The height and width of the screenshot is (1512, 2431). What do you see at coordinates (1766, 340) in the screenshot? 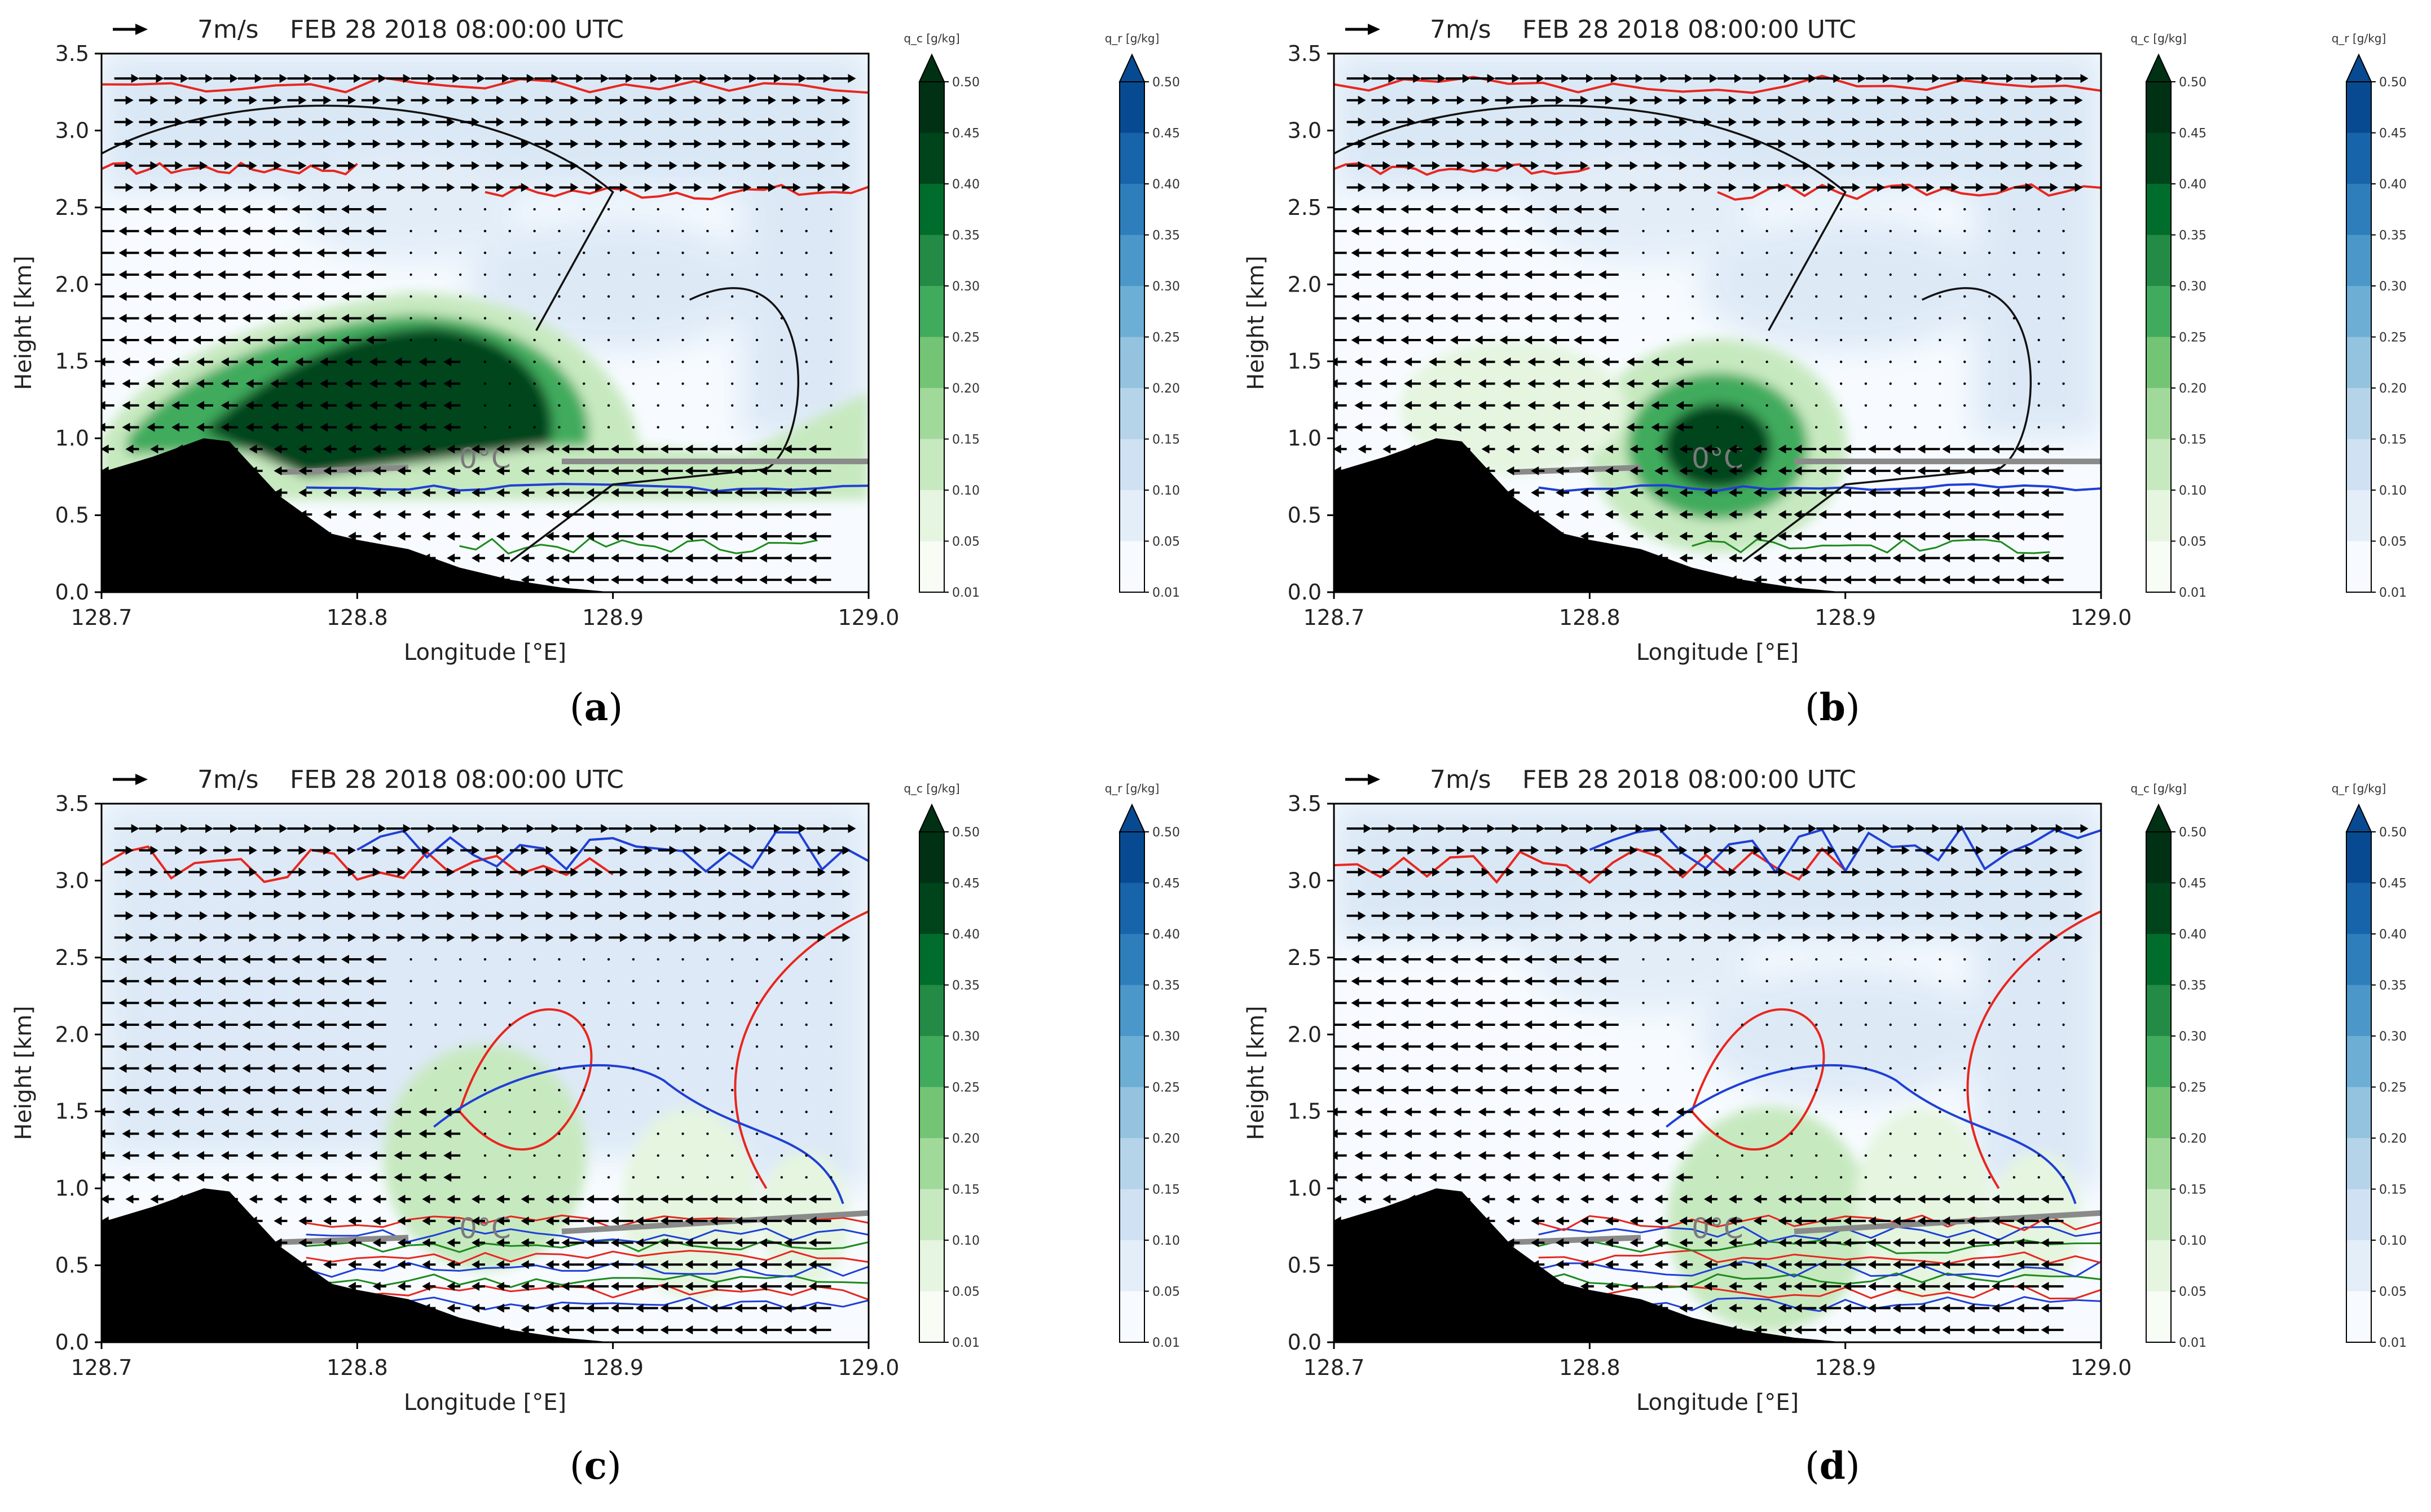
I see `wind-vector-11-17-b` at bounding box center [1766, 340].